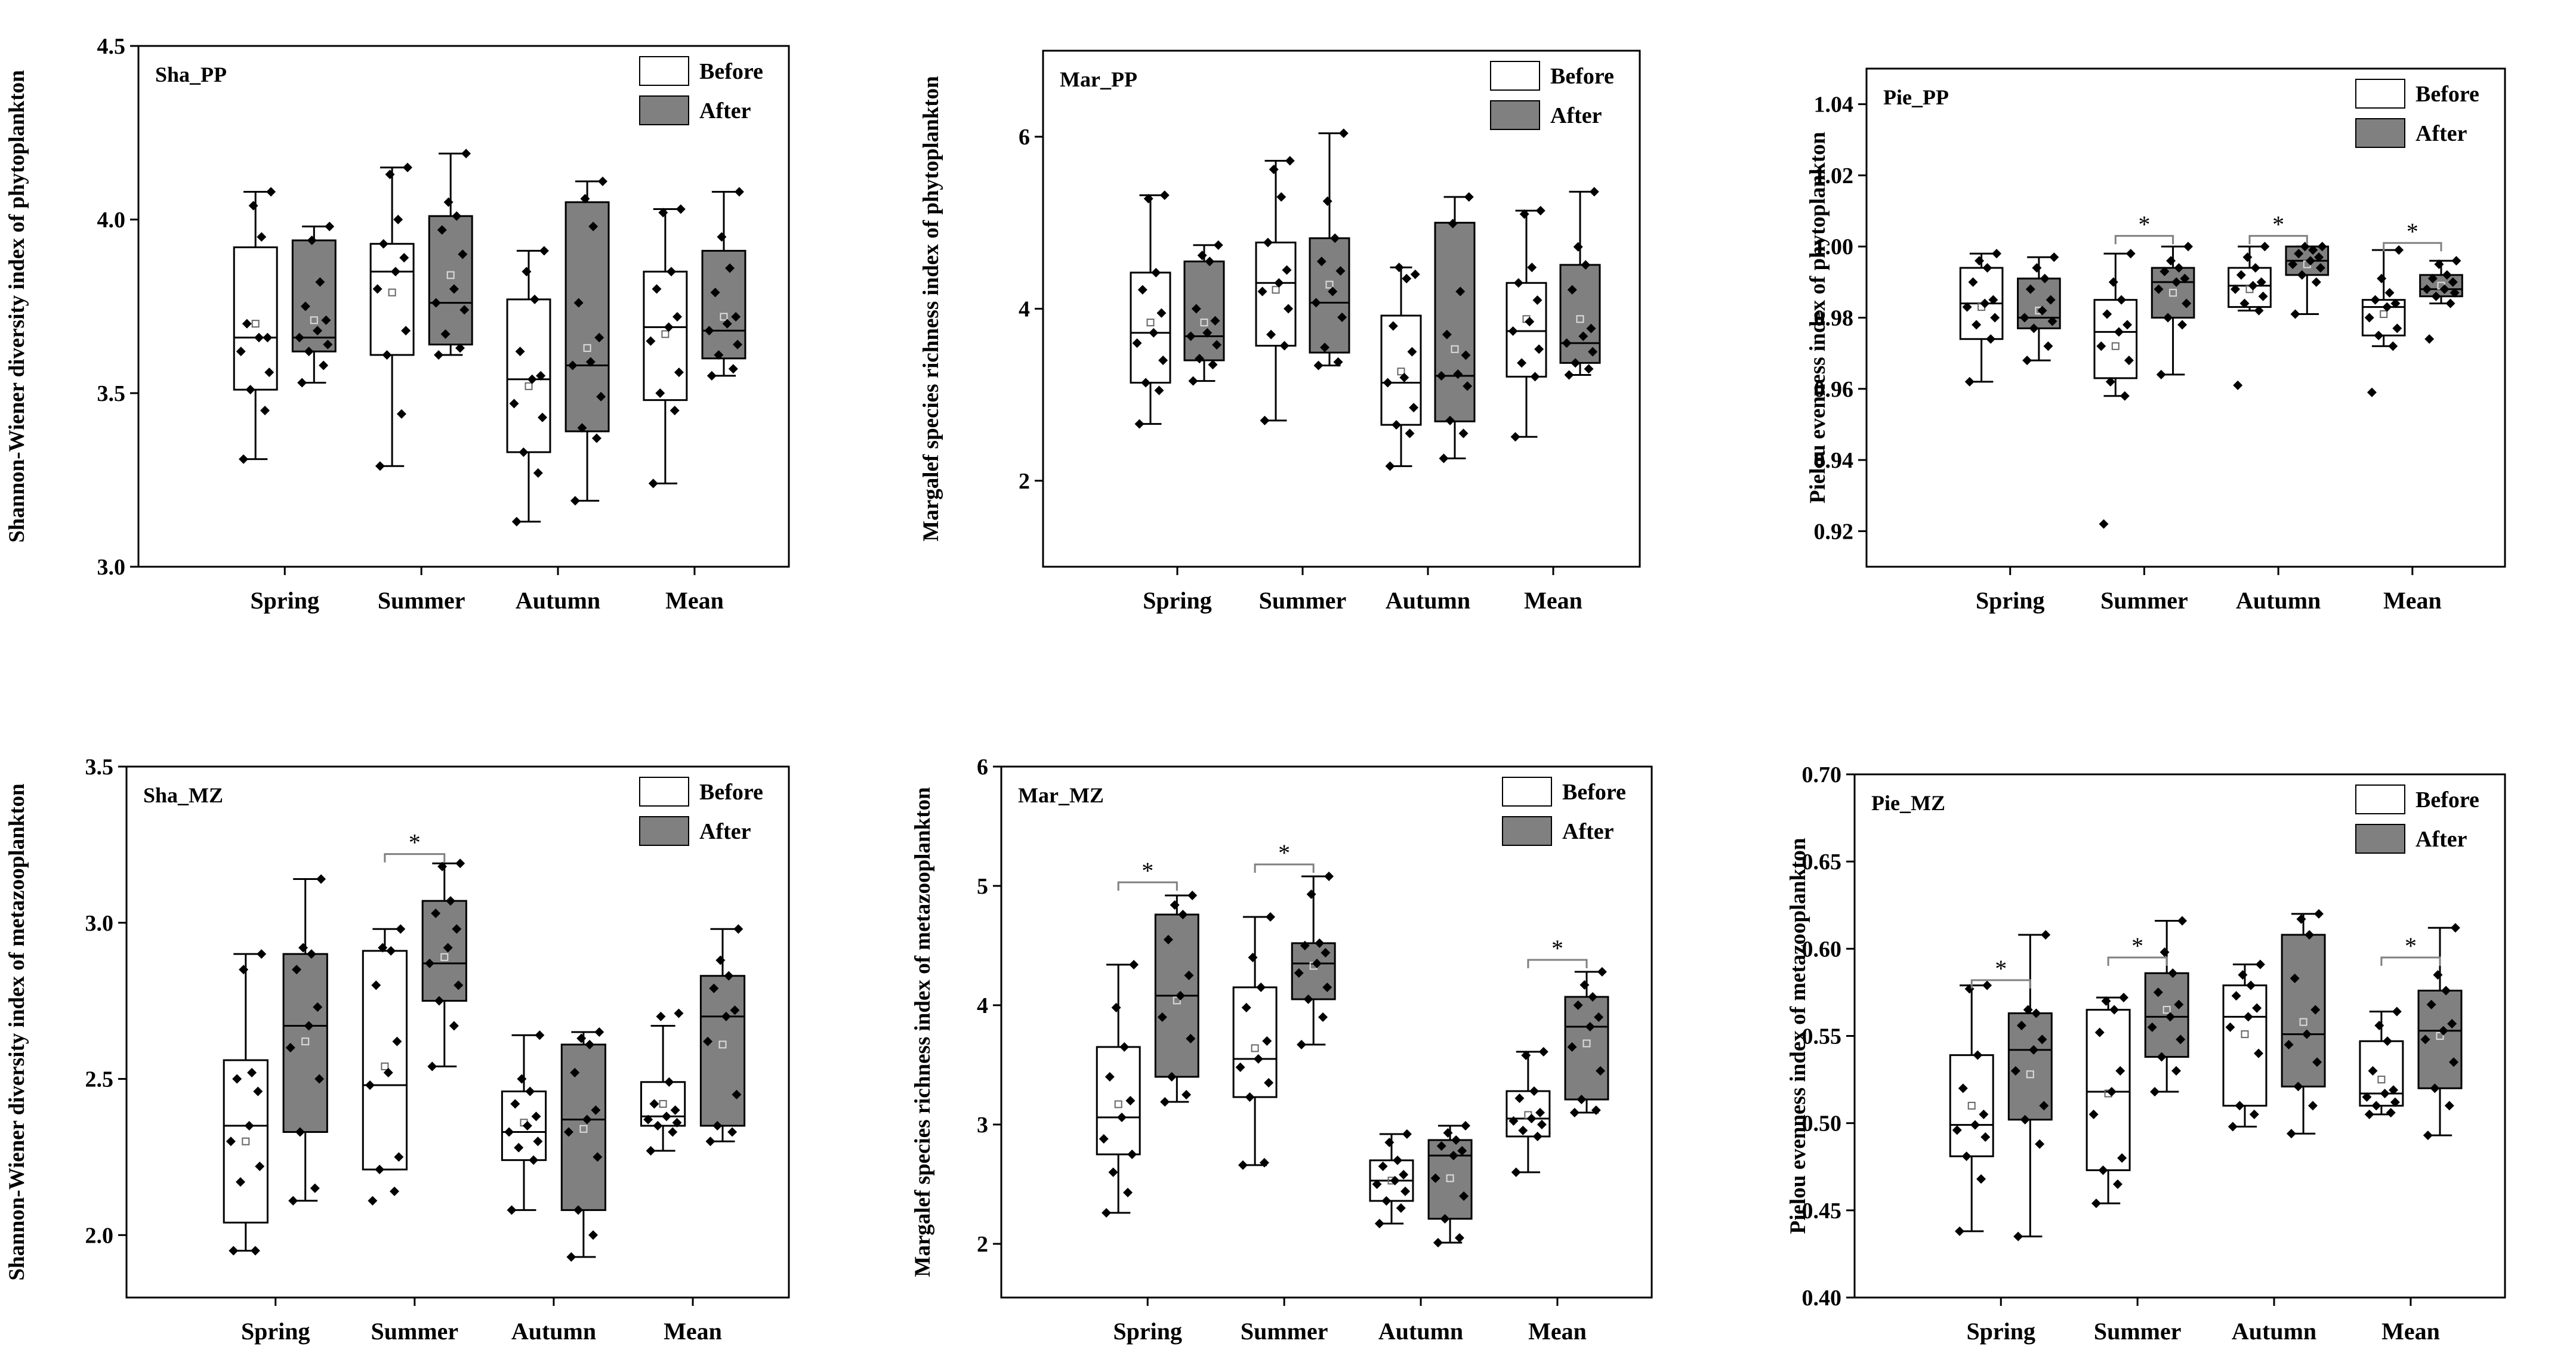 This screenshot has height=1356, width=2576. Describe the element at coordinates (723, 1035) in the screenshot. I see `box-after-mean` at that location.